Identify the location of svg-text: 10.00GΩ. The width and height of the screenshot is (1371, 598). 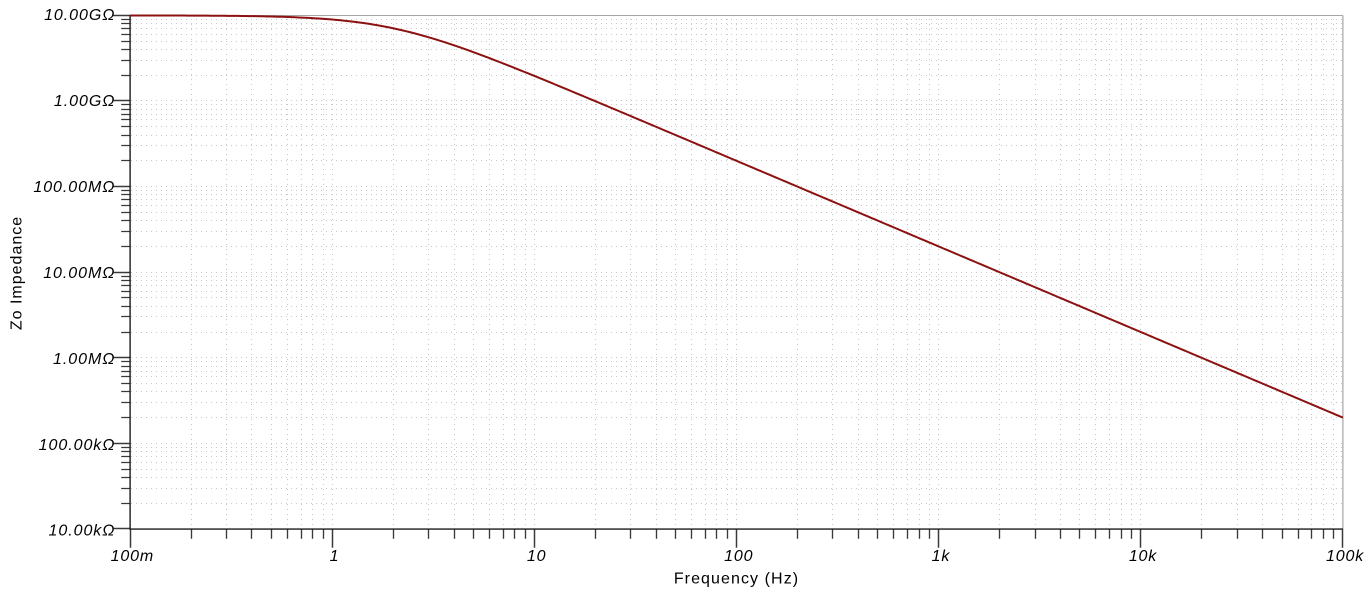
(79, 15).